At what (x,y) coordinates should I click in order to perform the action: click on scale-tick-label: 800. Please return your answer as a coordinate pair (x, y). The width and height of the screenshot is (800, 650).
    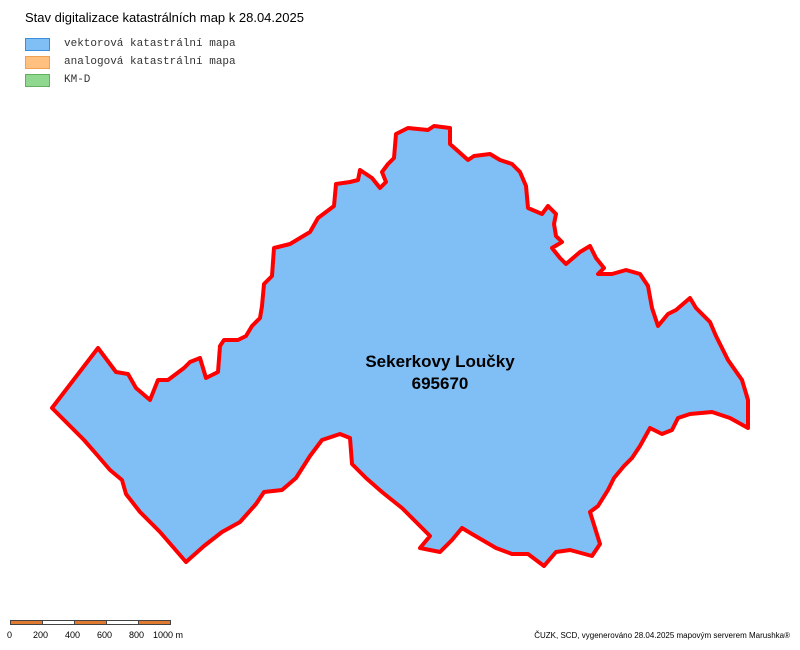
    Looking at the image, I should click on (137, 635).